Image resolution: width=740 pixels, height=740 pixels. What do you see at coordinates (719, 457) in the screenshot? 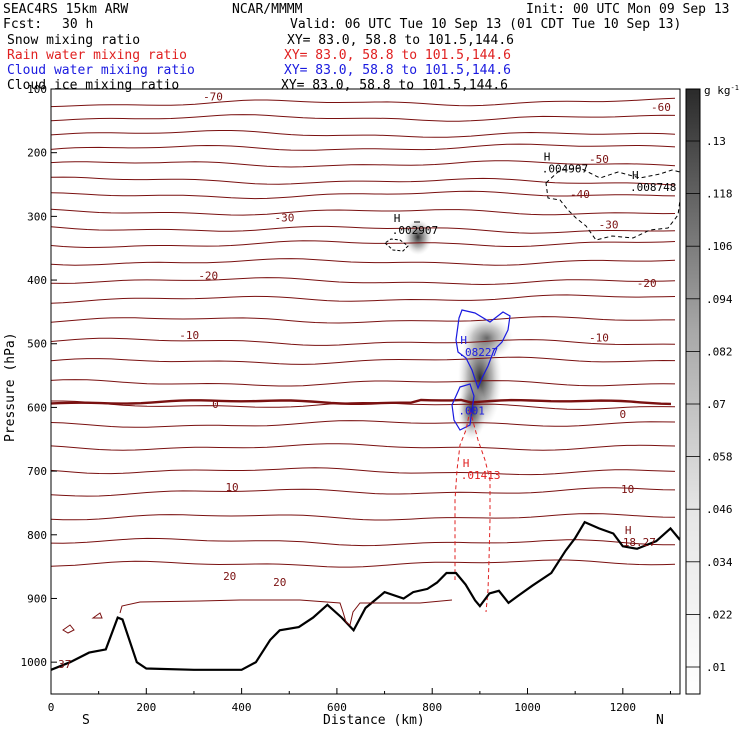
I see `colorbar-tick-label: .058` at bounding box center [719, 457].